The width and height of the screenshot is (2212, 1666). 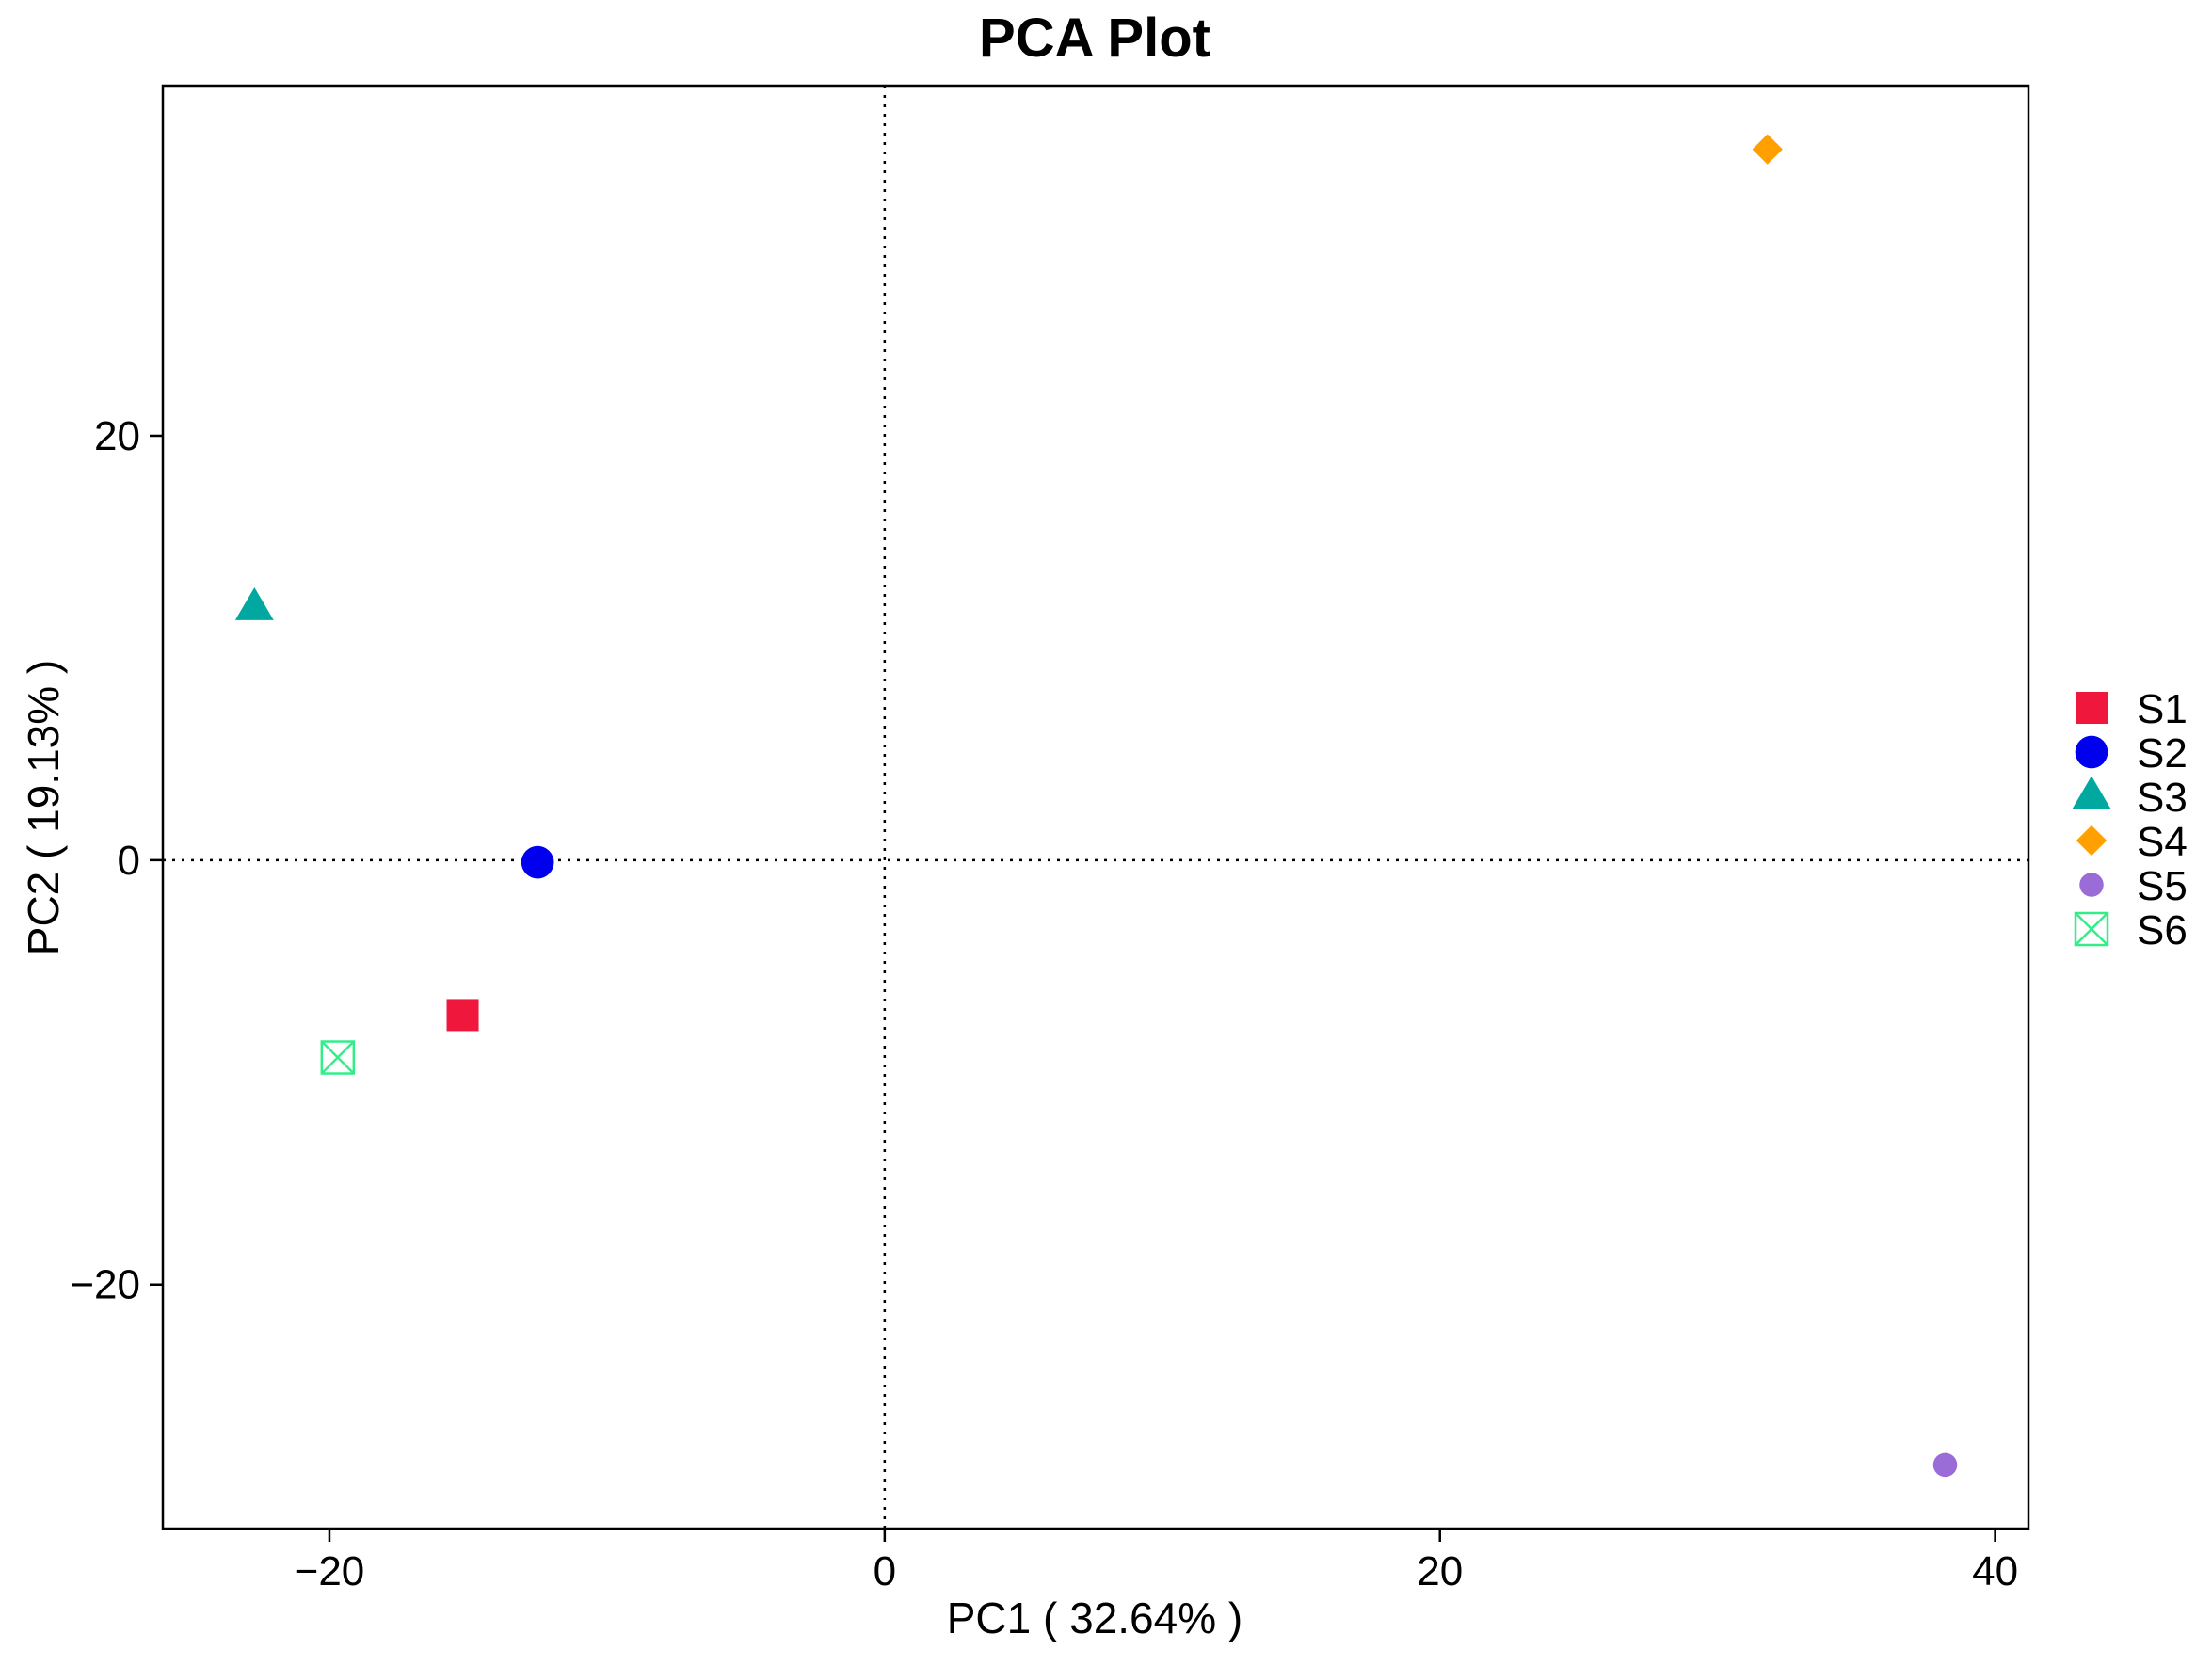 What do you see at coordinates (43, 807) in the screenshot?
I see `y-axis-title: PC2 ( 19.13% )` at bounding box center [43, 807].